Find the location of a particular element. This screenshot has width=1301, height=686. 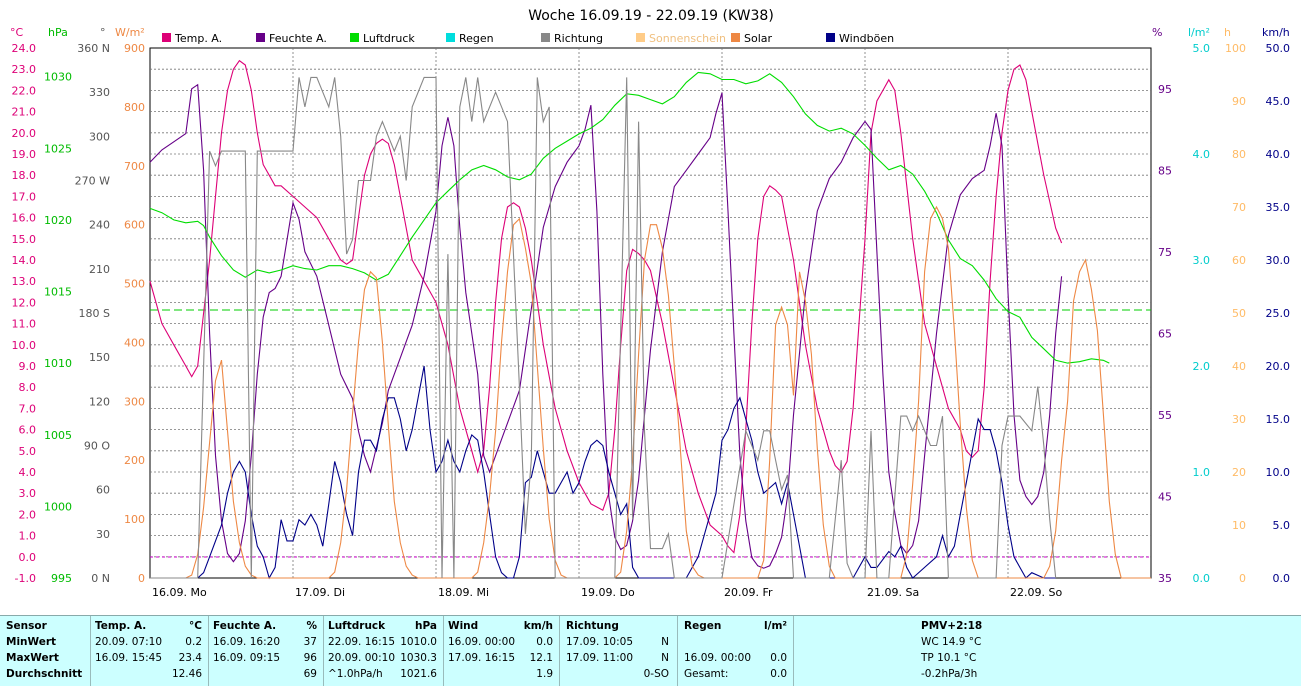

stats-rain-total-label: Gesamt: is located at coordinates (706, 674).